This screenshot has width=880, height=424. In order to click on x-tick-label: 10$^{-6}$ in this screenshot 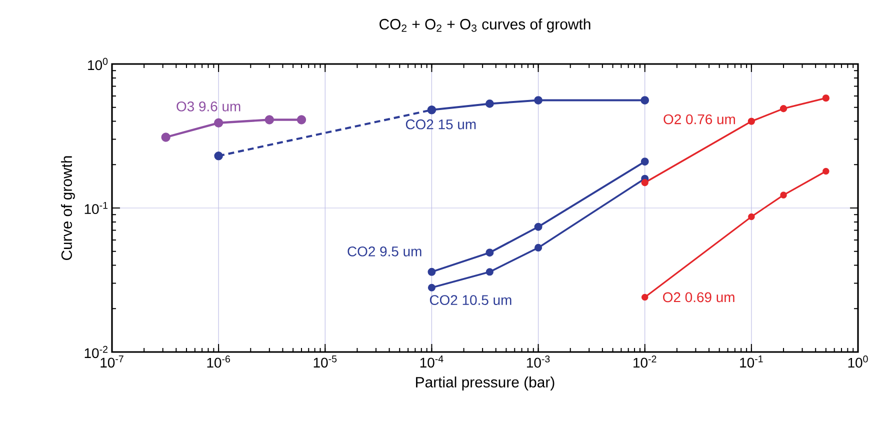, I will do `click(218, 362)`.